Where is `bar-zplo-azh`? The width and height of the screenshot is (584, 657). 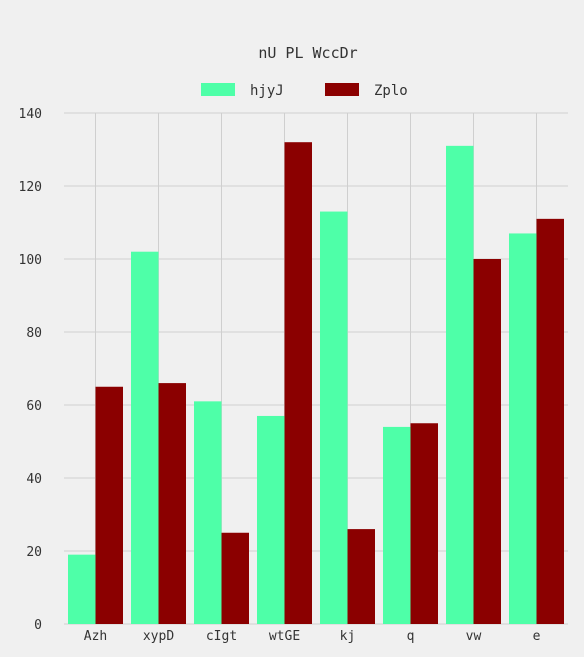
bar-zplo-azh is located at coordinates (109, 505).